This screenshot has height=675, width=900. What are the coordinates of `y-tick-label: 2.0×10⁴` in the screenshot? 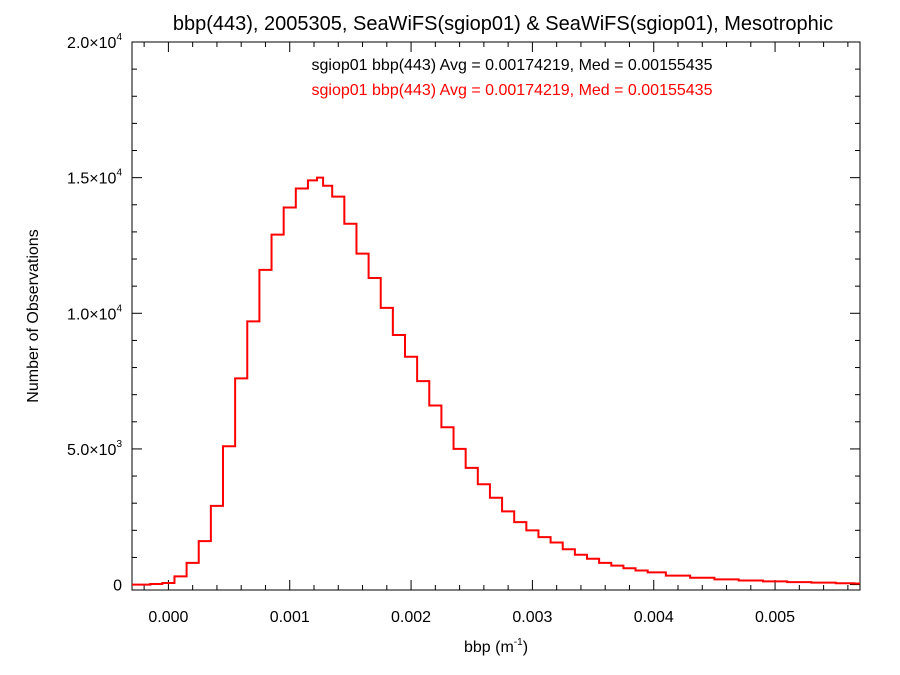 It's located at (94, 42).